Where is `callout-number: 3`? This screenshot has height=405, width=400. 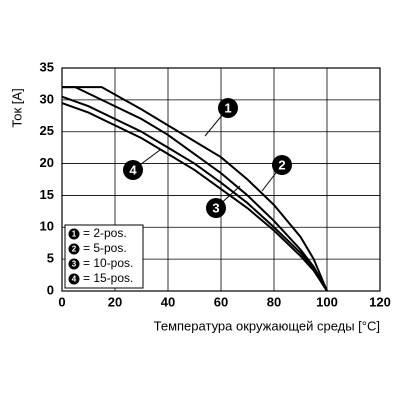
callout-number: 3 is located at coordinates (215, 207).